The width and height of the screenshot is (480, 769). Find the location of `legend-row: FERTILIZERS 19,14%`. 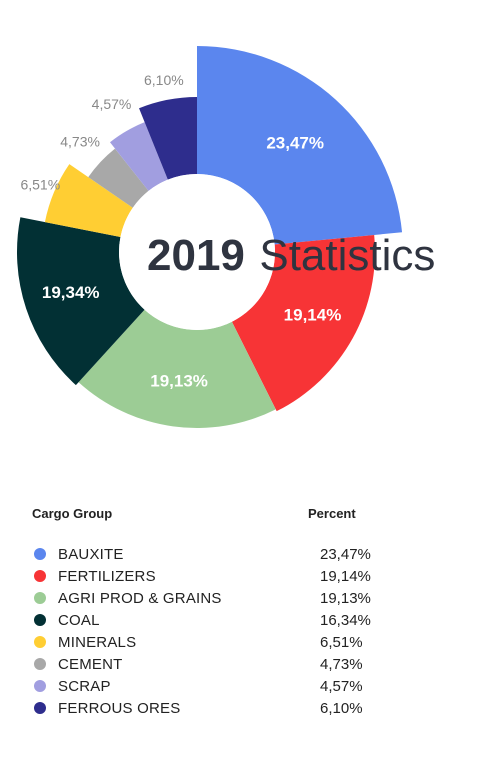

legend-row: FERTILIZERS 19,14% is located at coordinates (242, 576).